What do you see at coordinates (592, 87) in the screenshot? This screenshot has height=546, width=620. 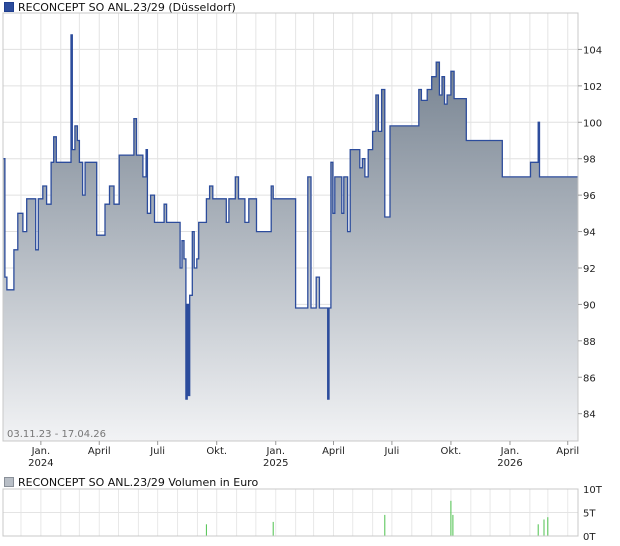 I see `price-y-tick-label: 102` at bounding box center [592, 87].